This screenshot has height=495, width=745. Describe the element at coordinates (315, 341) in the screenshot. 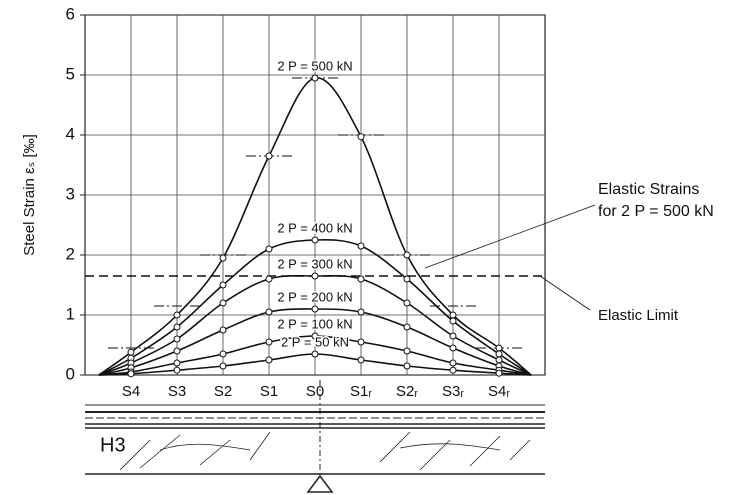

I see `series-label: 2 P = 50 kN` at that location.